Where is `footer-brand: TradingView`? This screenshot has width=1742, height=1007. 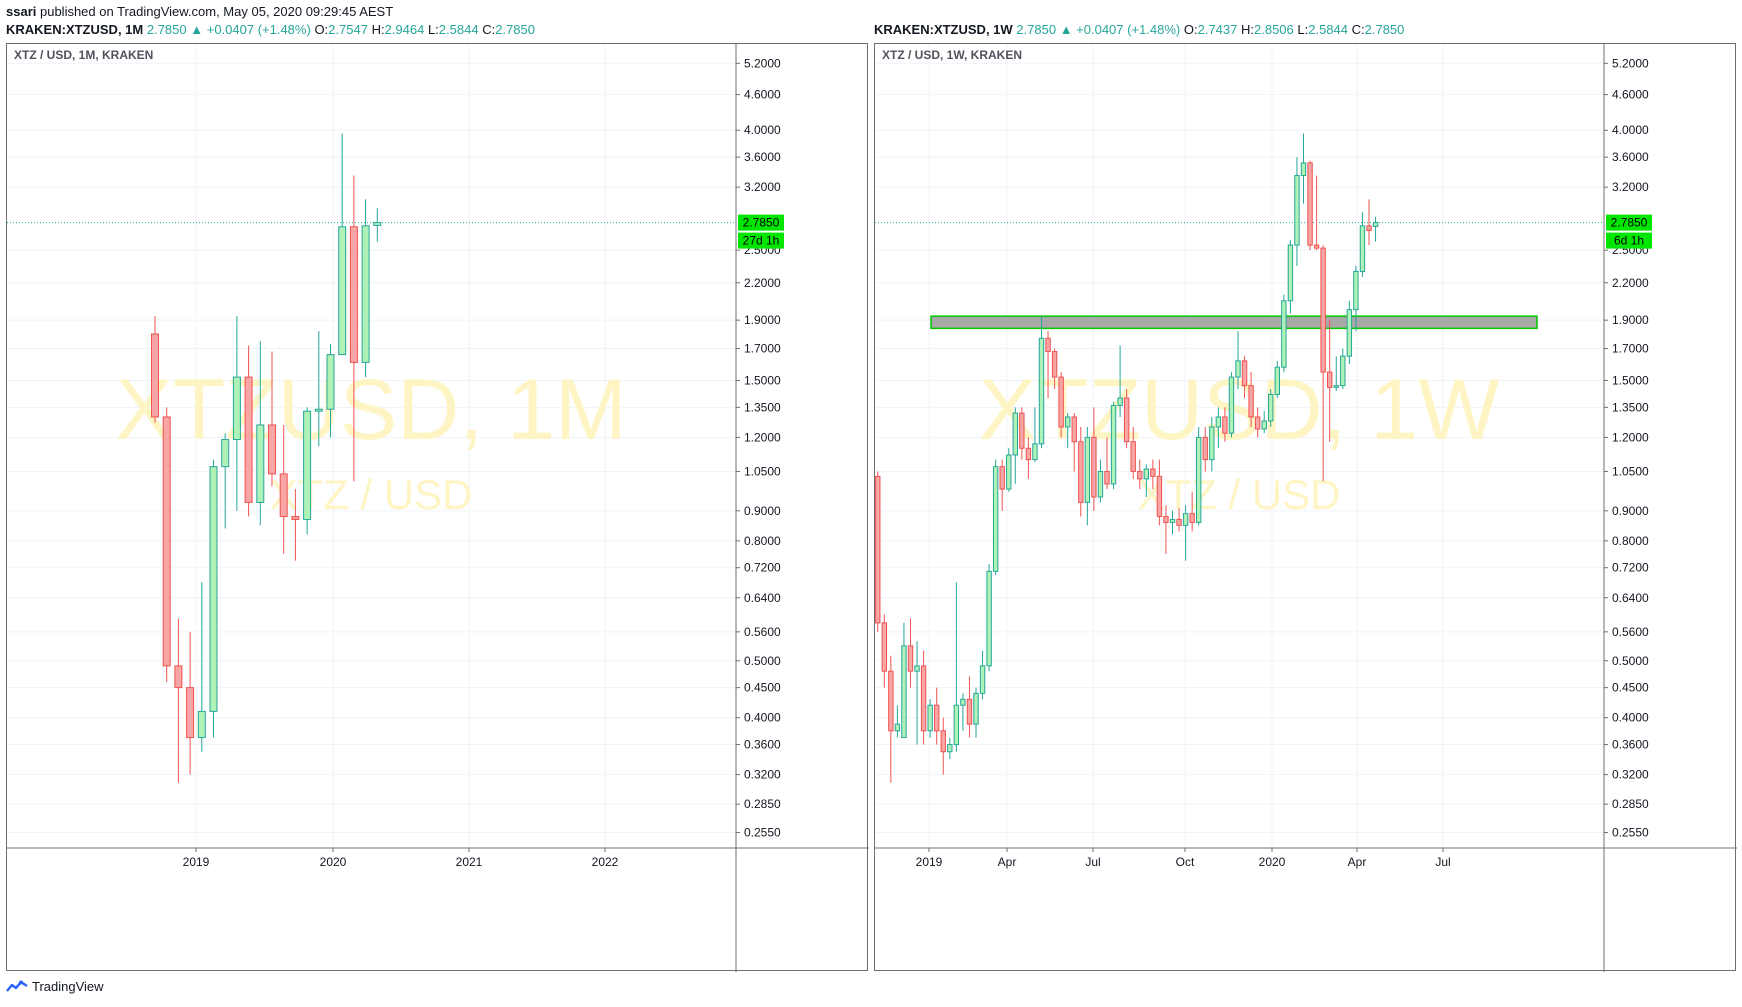
footer-brand: TradingView is located at coordinates (55, 986).